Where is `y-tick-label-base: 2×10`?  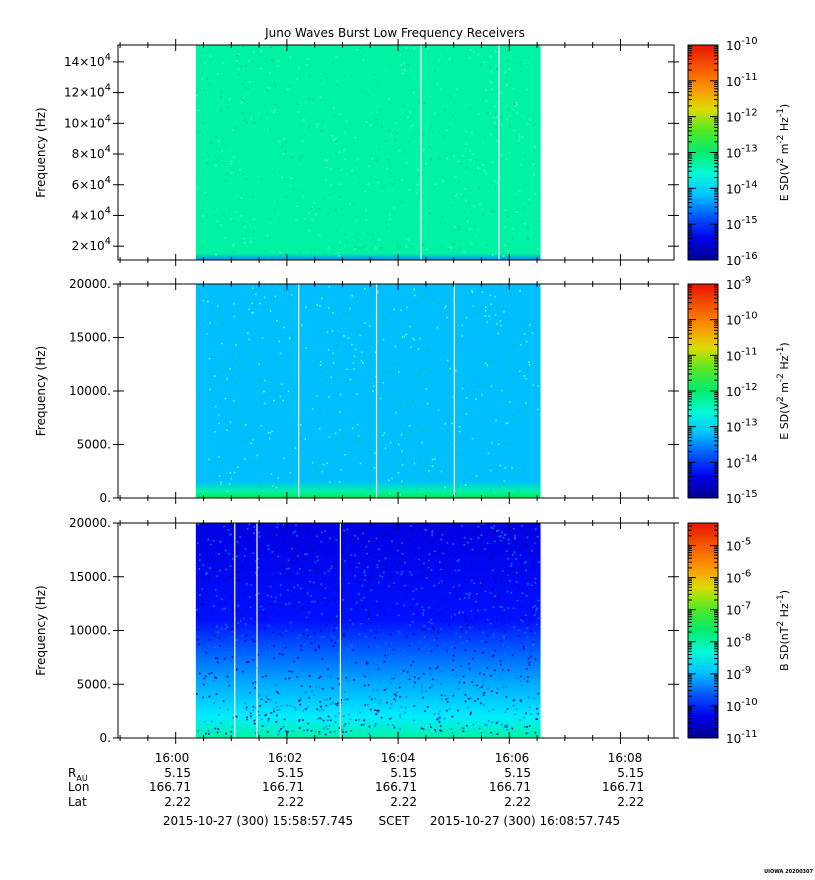 y-tick-label-base: 2×10 is located at coordinates (88, 246).